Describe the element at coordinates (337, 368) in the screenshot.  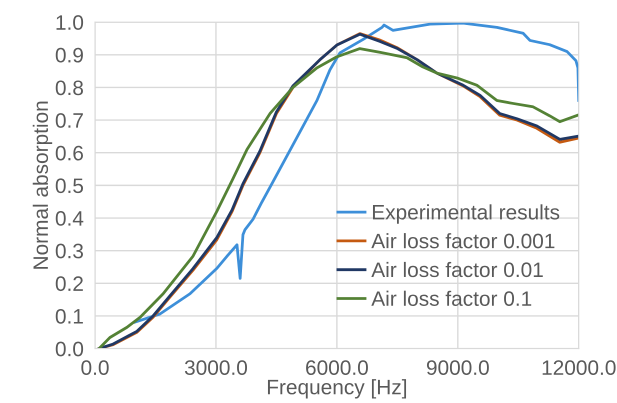
I see `x-tick-label: 6000.0` at that location.